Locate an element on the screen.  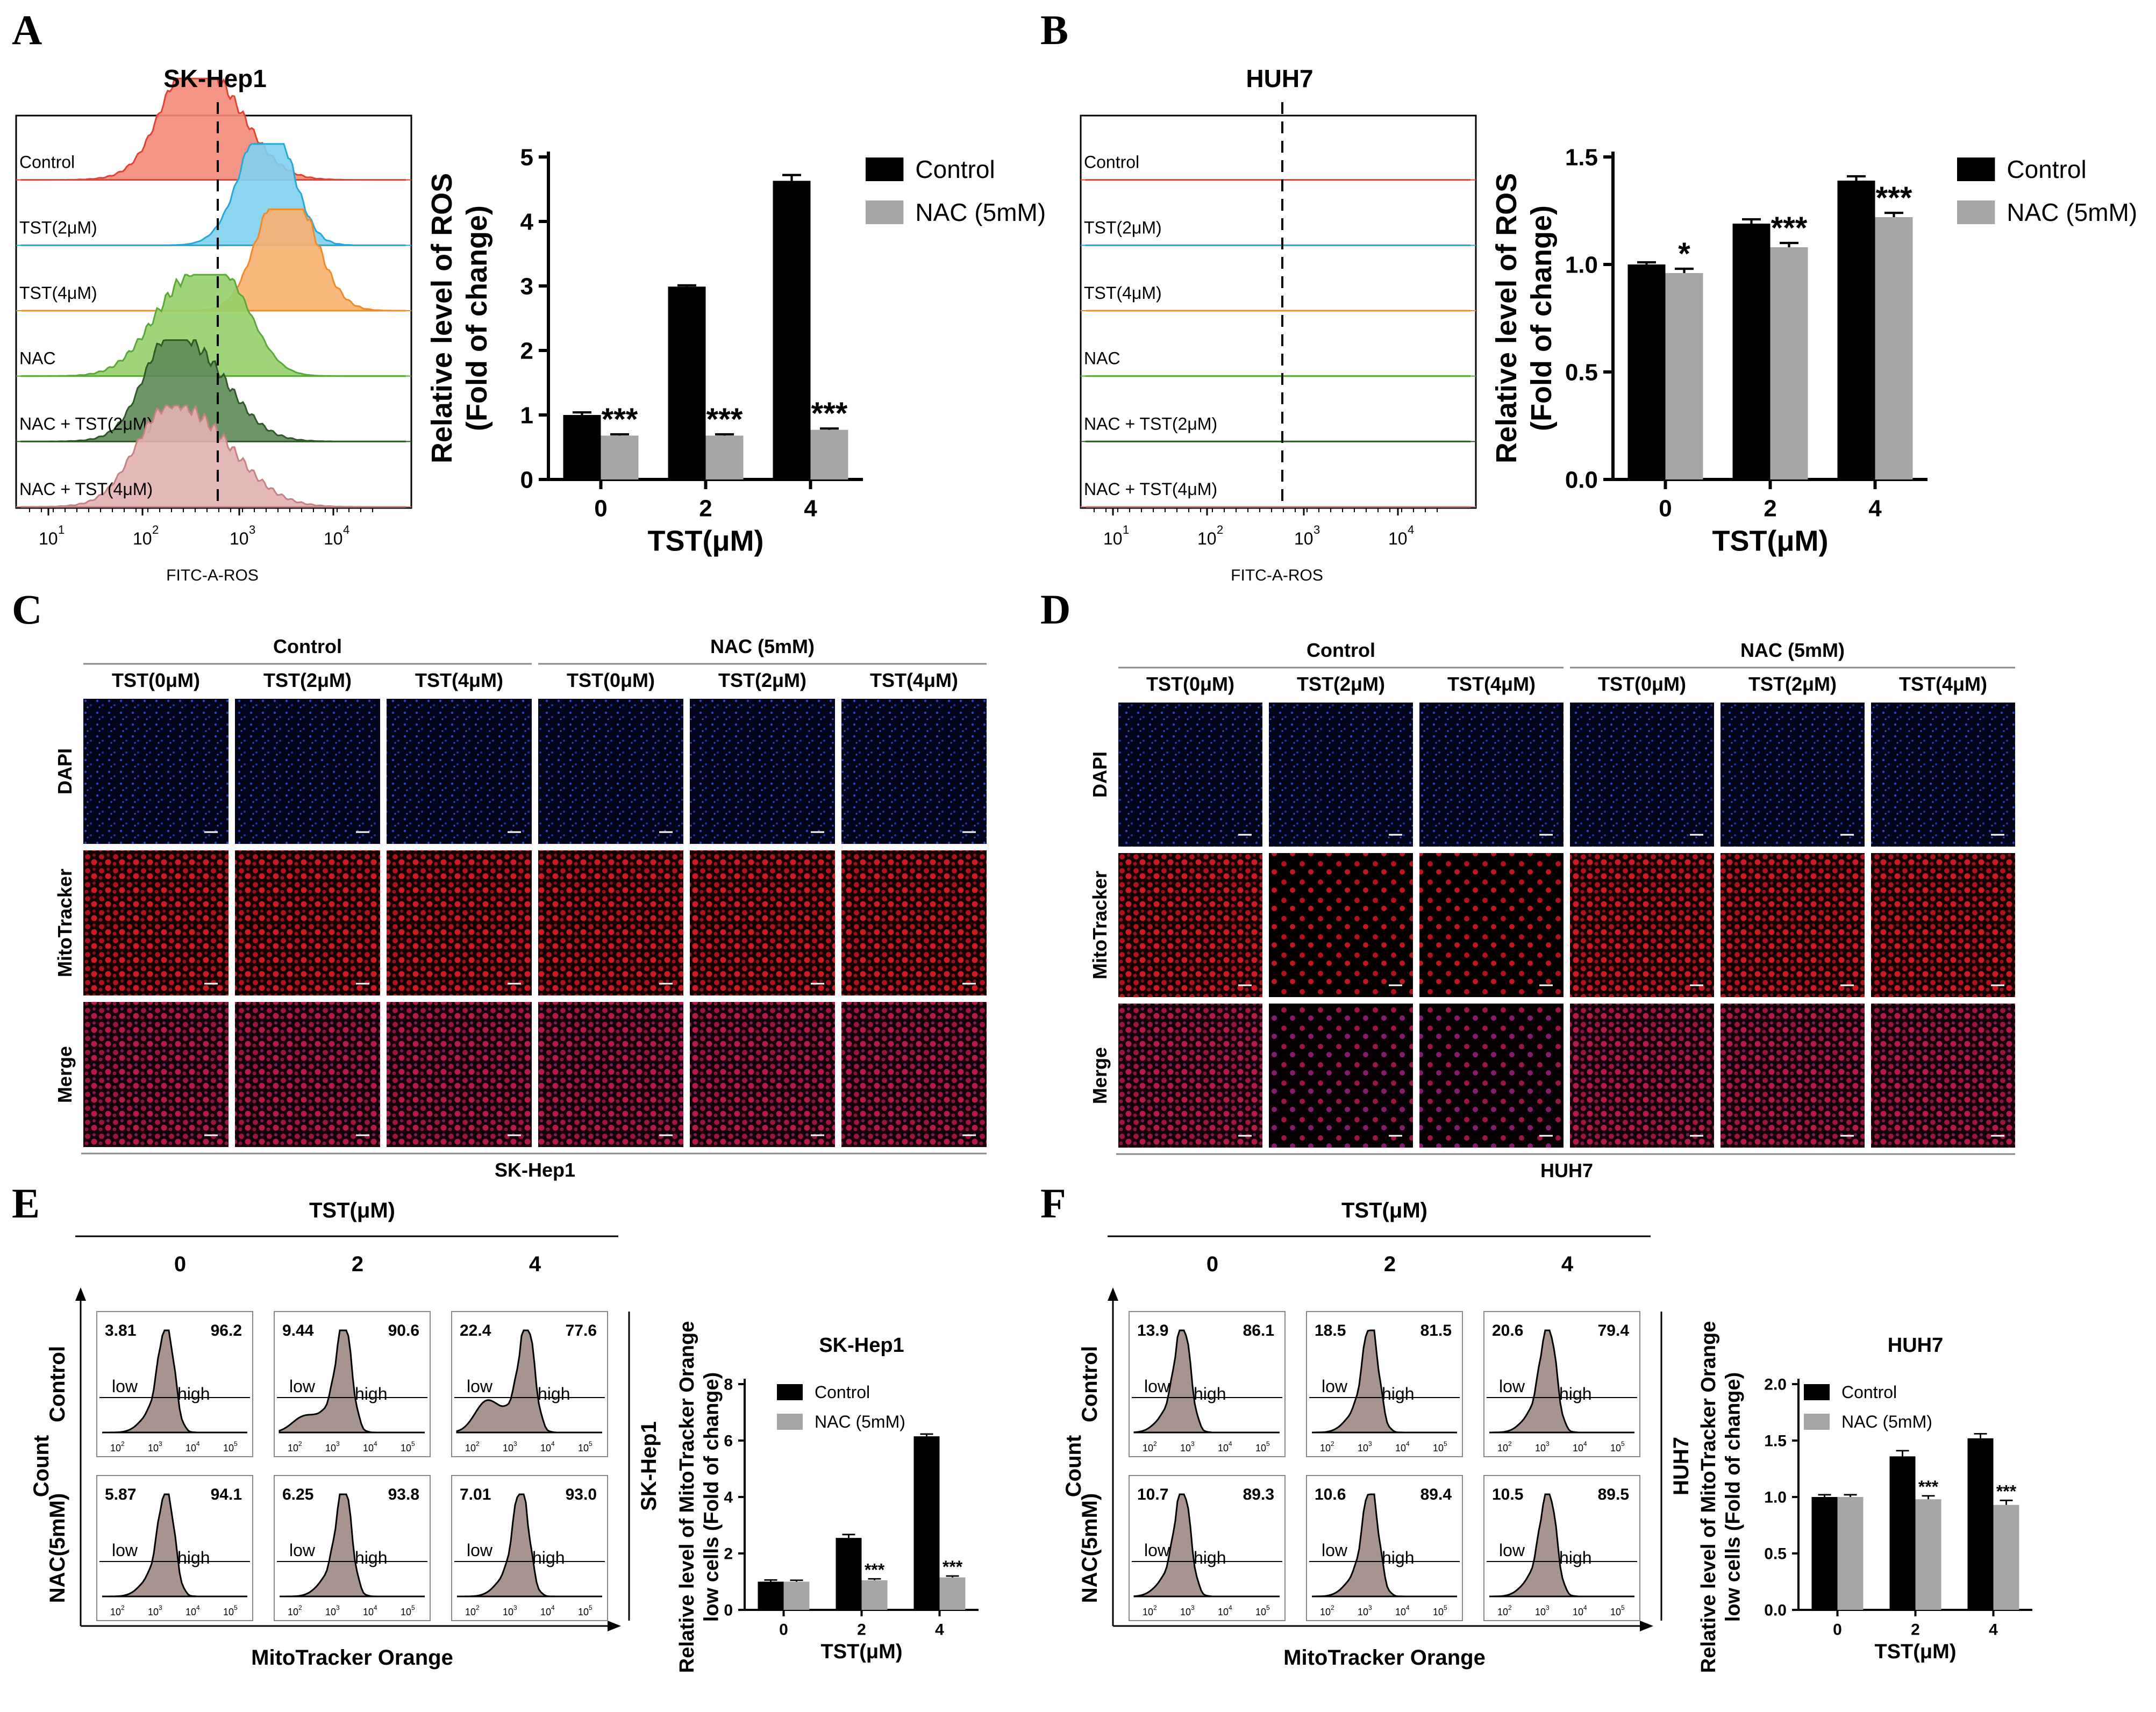
x-tick-label: 2 is located at coordinates (1915, 1630).